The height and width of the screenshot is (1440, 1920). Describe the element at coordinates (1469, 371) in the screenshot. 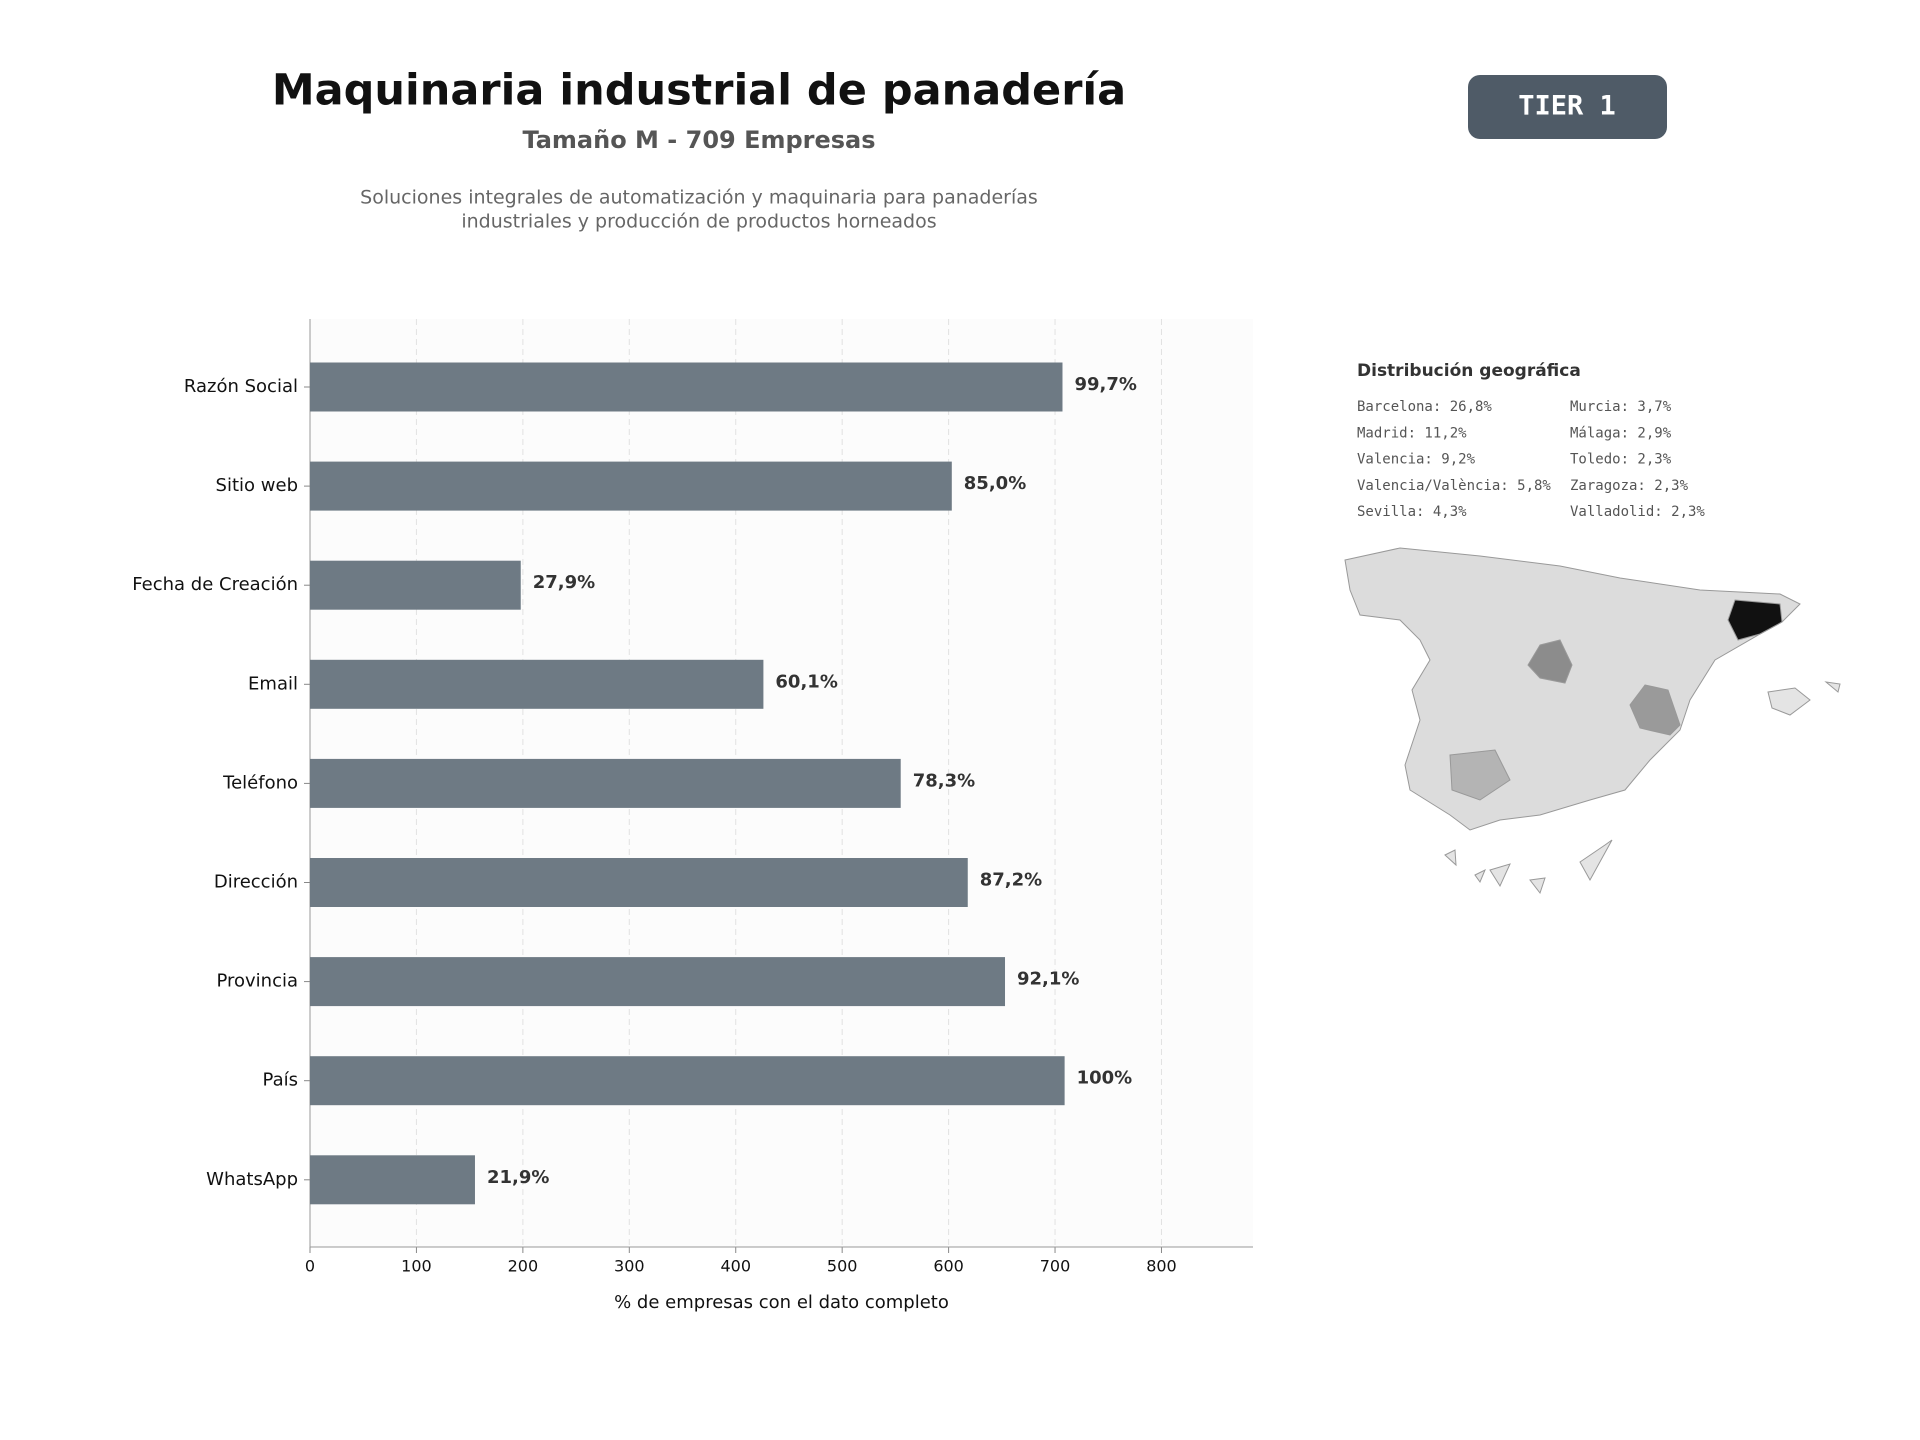

I see `geo-title: Distribución geográfica` at that location.